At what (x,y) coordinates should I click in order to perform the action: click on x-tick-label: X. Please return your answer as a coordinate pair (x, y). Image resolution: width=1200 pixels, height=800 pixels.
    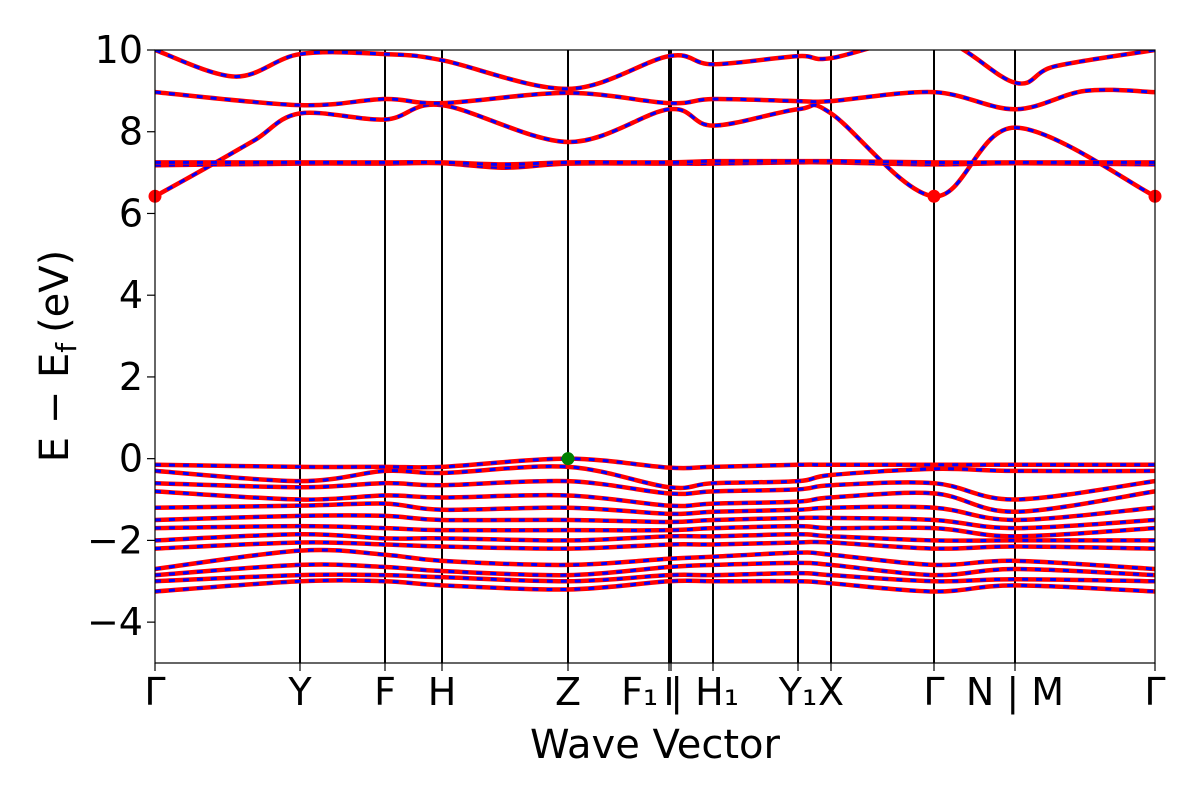
    Looking at the image, I should click on (831, 692).